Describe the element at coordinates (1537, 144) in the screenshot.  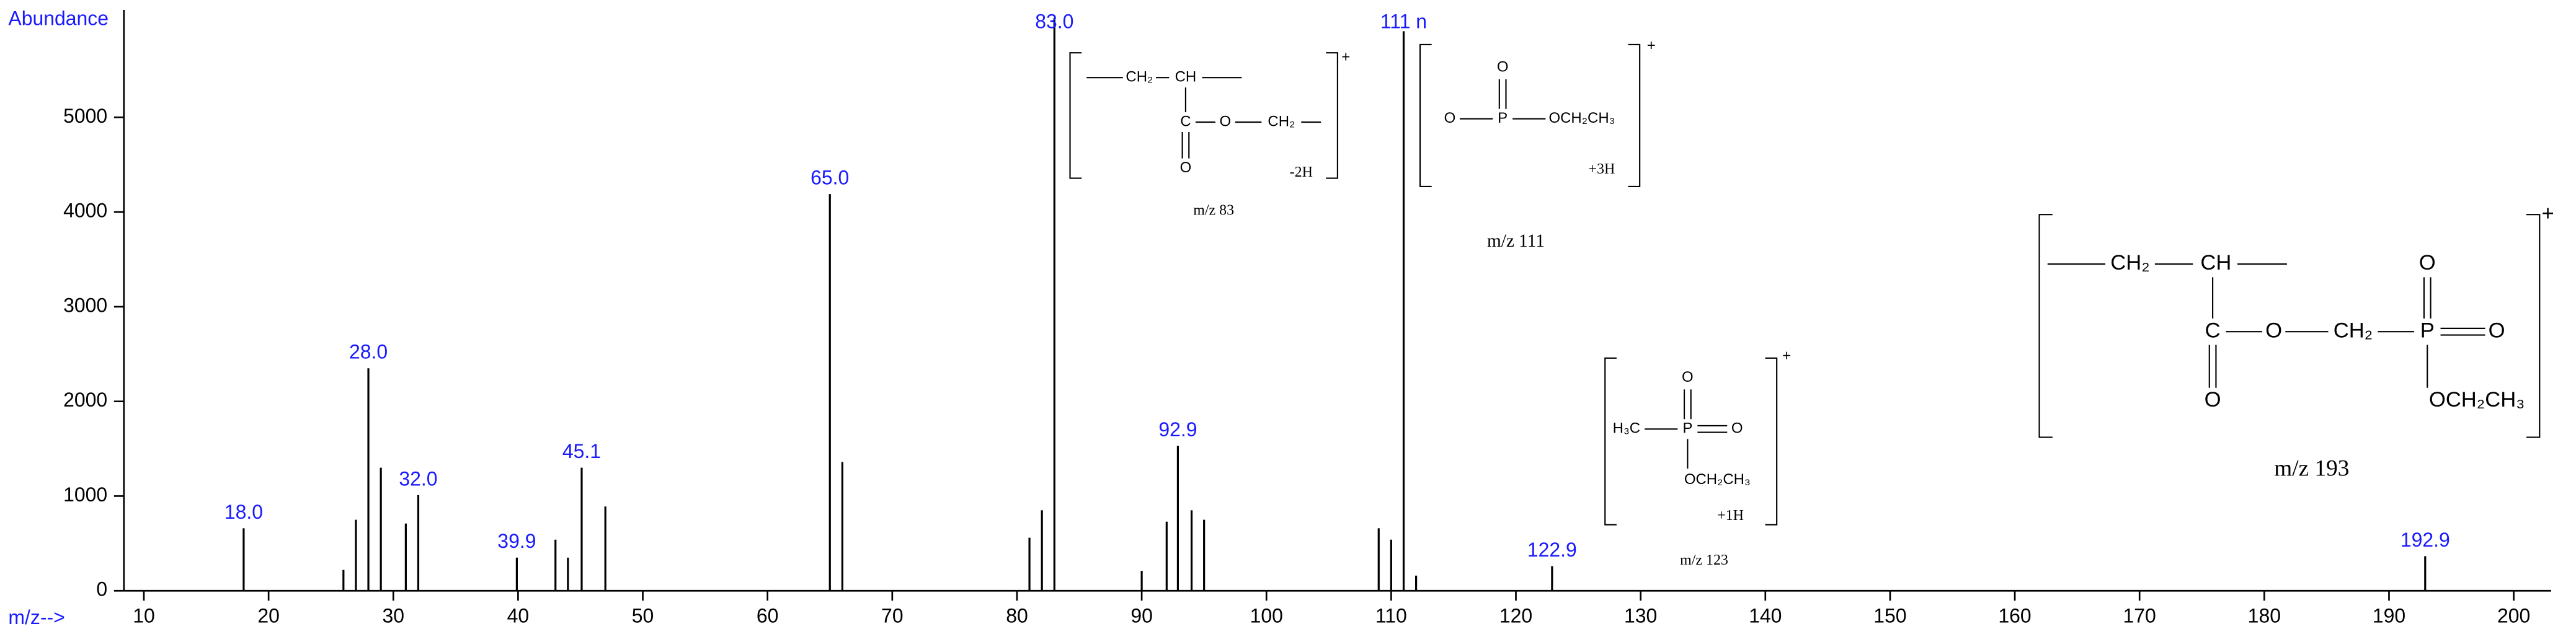
I see `structure-111: O P O OCH₂CH₃ + +3H m/z 111` at that location.